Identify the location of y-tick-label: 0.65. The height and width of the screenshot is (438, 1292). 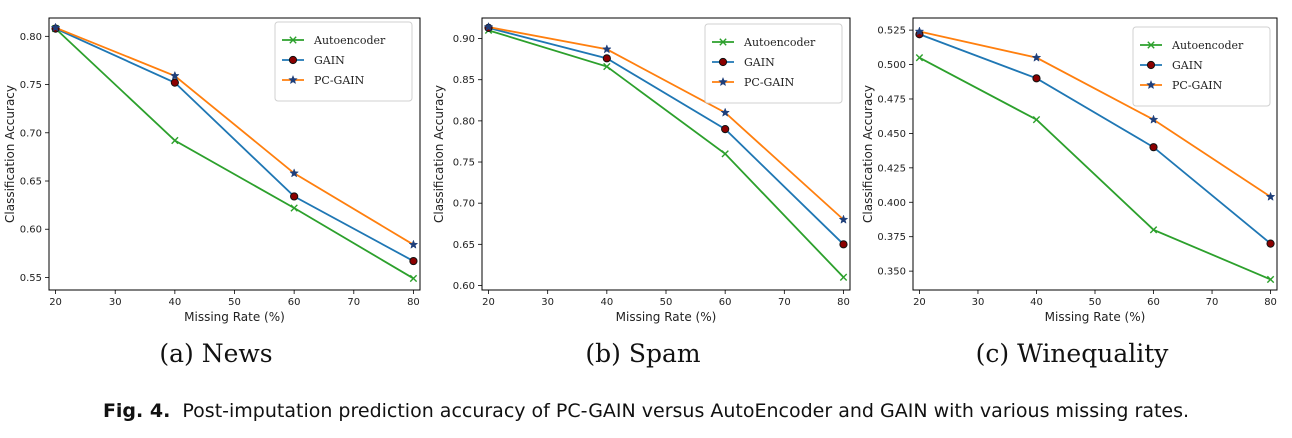
(31, 182).